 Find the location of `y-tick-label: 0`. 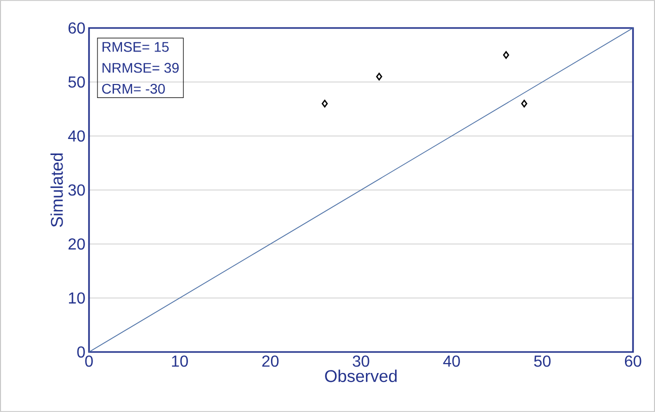

y-tick-label: 0 is located at coordinates (81, 352).